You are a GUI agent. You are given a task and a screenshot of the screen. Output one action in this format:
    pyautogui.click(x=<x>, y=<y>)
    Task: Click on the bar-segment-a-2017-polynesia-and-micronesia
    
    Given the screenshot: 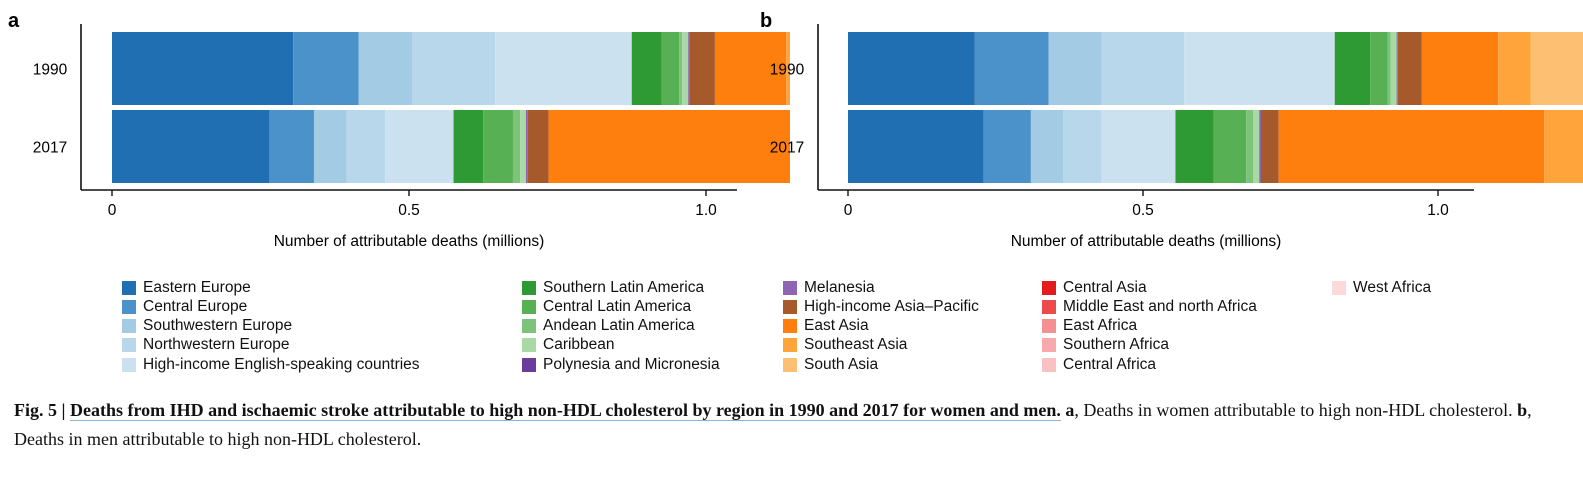 What is the action you would take?
    pyautogui.click(x=526, y=146)
    